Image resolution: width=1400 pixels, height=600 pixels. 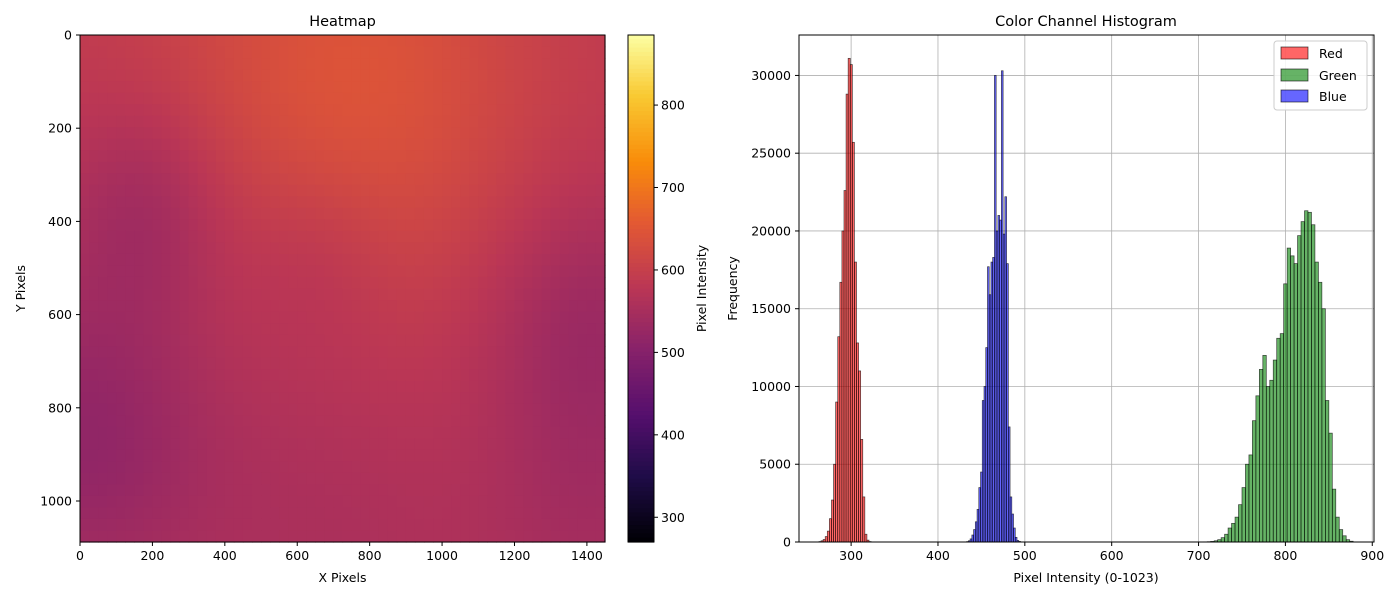 What do you see at coordinates (771, 386) in the screenshot?
I see `histogram-y-tick-label: 10000` at bounding box center [771, 386].